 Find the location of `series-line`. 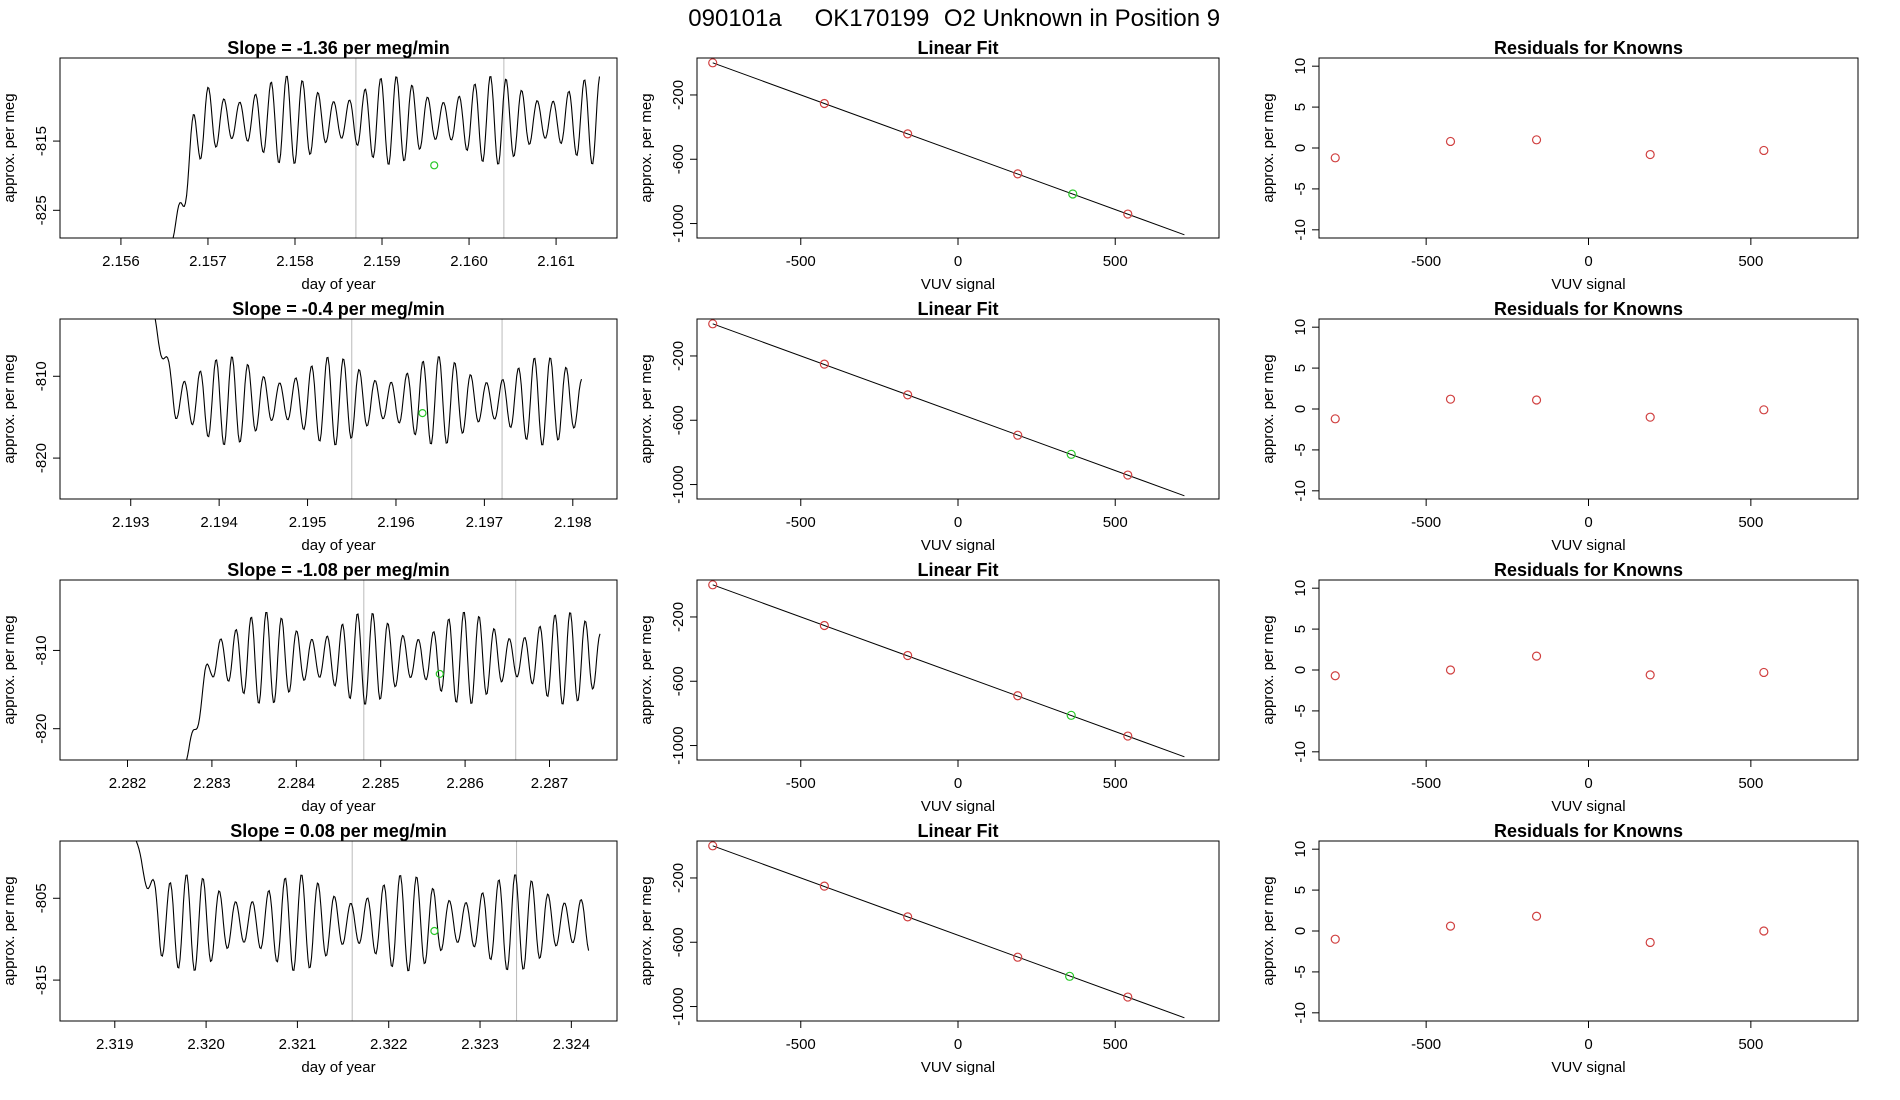

series-line is located at coordinates (386, 156).